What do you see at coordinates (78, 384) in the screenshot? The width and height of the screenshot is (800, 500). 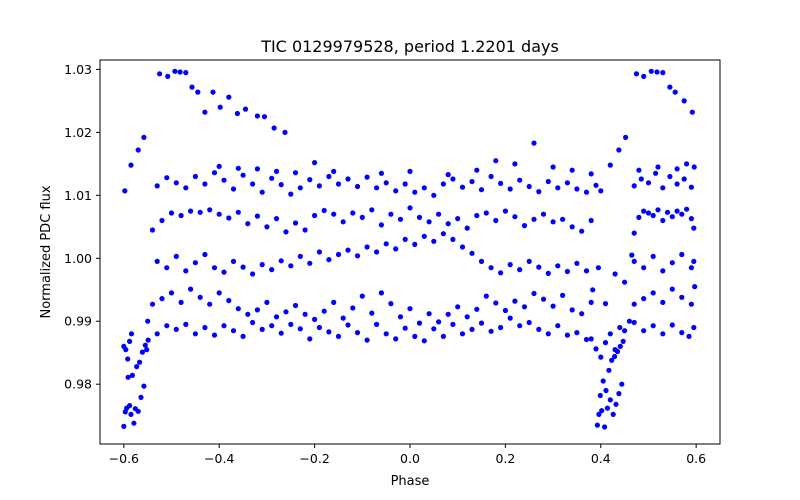 I see `y-tick-label: 0.98` at bounding box center [78, 384].